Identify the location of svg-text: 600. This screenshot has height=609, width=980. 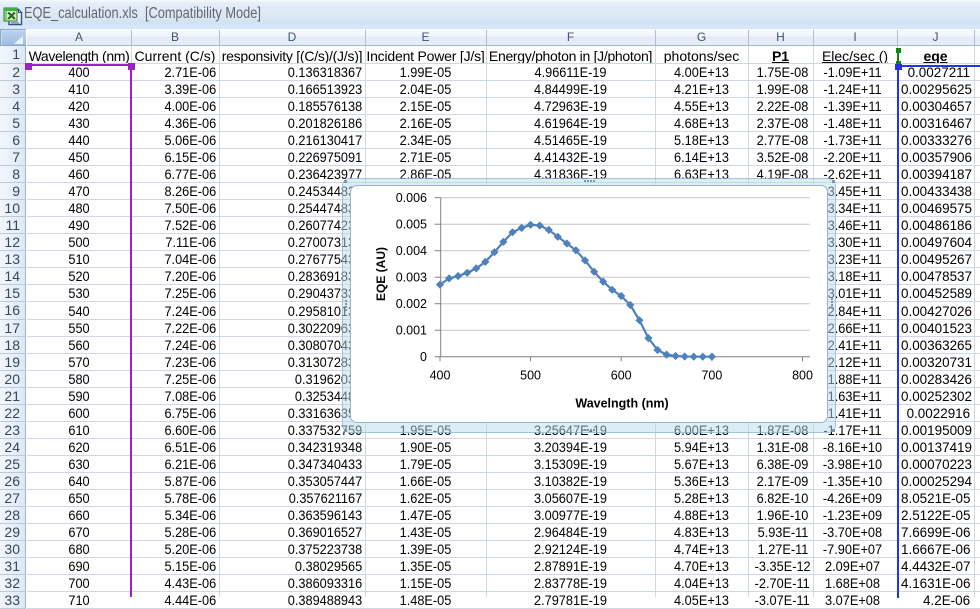
(621, 376).